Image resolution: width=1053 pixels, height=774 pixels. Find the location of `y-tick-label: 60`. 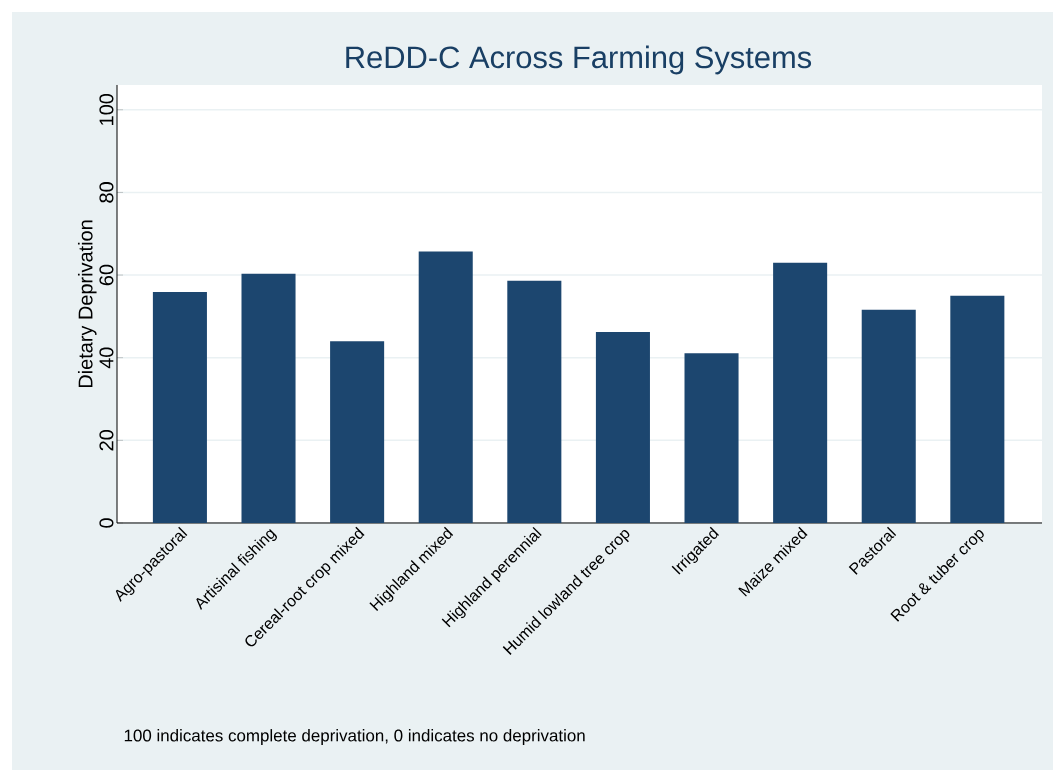

y-tick-label: 60 is located at coordinates (106, 275).